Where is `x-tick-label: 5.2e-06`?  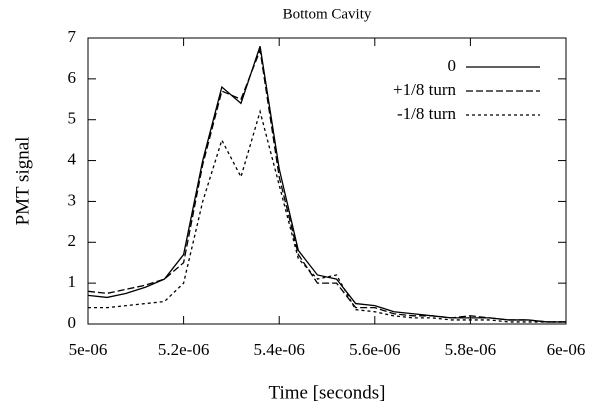 x-tick-label: 5.2e-06 is located at coordinates (183, 349).